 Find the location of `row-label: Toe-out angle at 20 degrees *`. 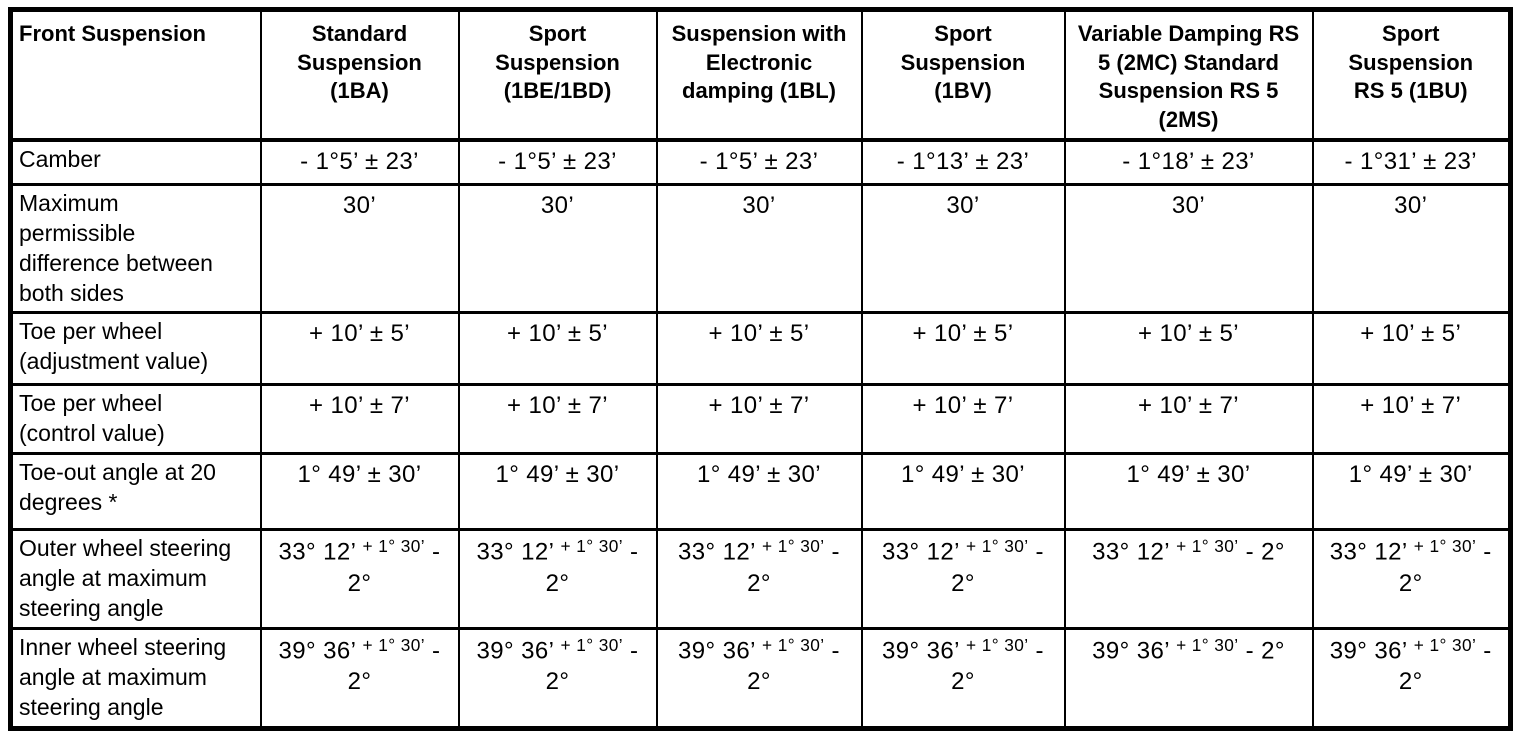

row-label: Toe-out angle at 20 degrees * is located at coordinates (135, 492).